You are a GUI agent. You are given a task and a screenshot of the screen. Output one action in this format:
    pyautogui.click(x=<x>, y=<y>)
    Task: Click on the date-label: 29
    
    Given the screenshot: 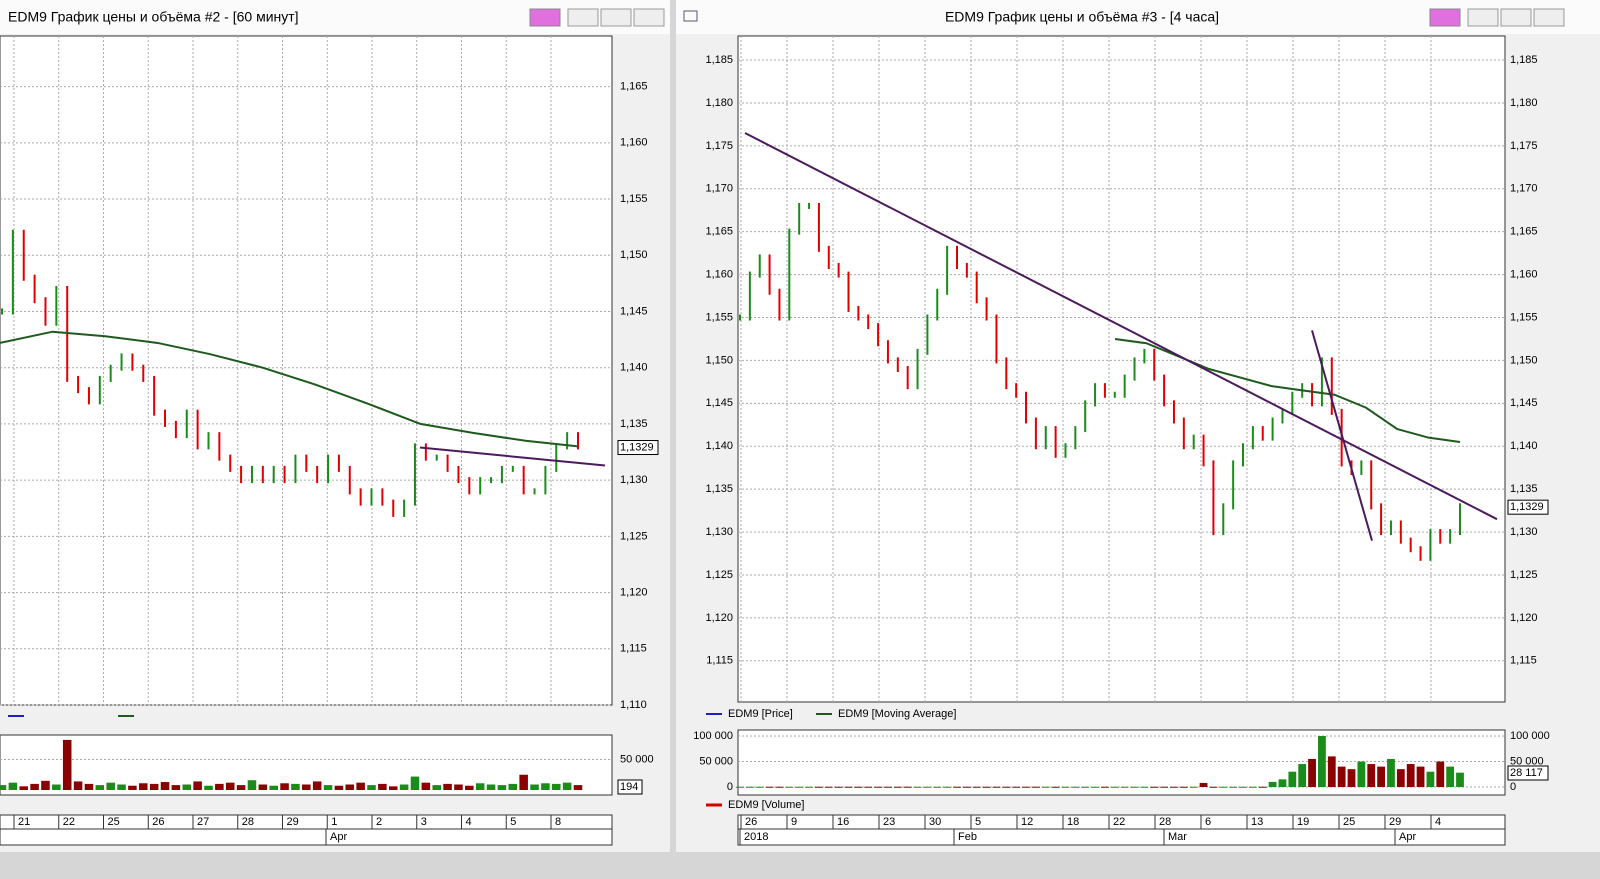 What is the action you would take?
    pyautogui.click(x=293, y=822)
    